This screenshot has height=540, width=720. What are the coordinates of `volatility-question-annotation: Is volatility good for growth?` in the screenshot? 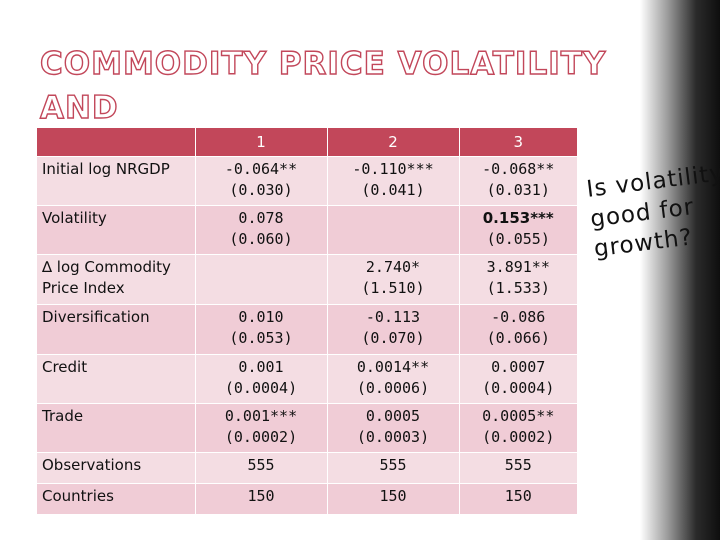 It's located at (652, 211).